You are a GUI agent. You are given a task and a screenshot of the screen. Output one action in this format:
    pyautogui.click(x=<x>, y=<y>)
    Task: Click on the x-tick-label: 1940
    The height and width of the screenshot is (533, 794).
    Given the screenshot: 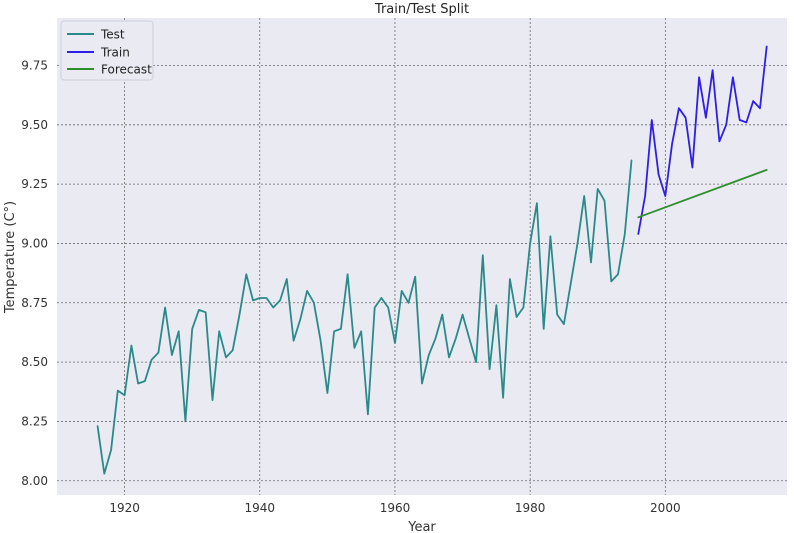 What is the action you would take?
    pyautogui.click(x=260, y=508)
    